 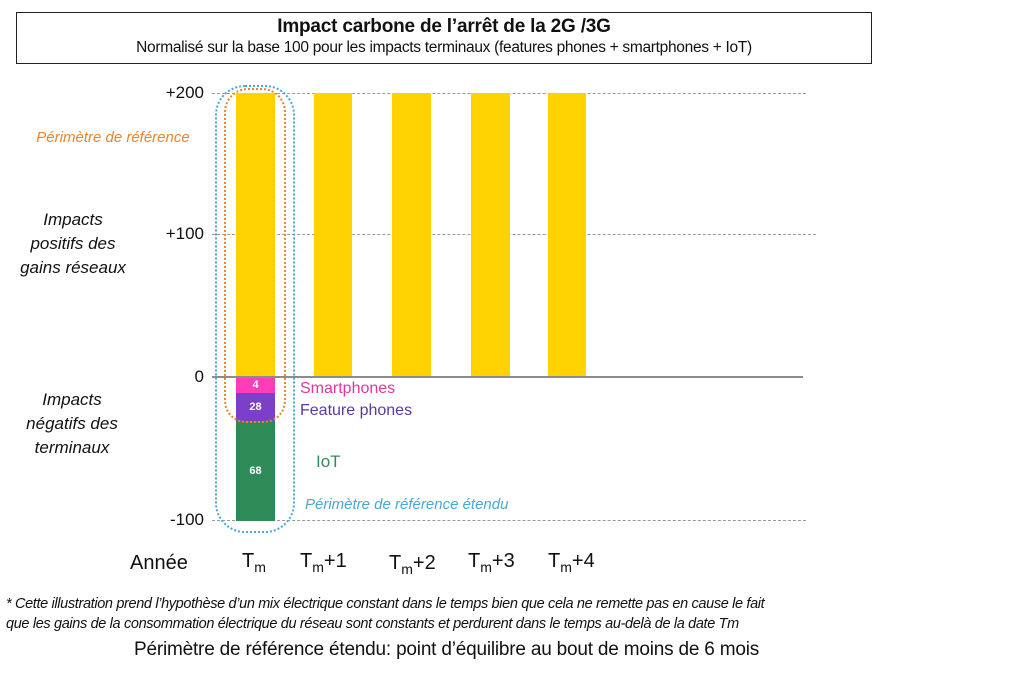 I want to click on legend-feature-phones: Feature phones, so click(x=356, y=410).